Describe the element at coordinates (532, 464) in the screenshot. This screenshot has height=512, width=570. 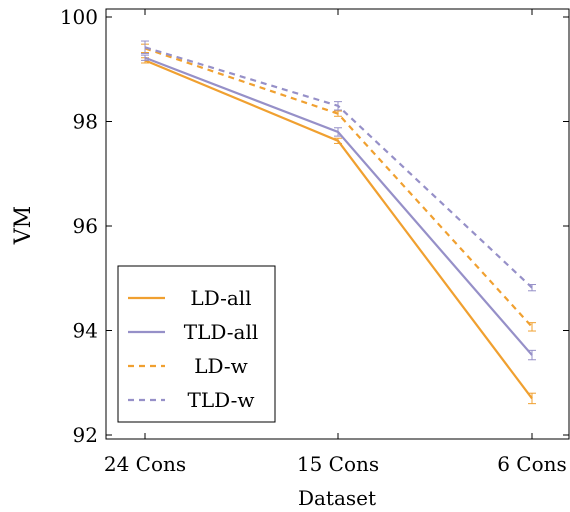
I see `x-tick-label: 6 Cons` at that location.